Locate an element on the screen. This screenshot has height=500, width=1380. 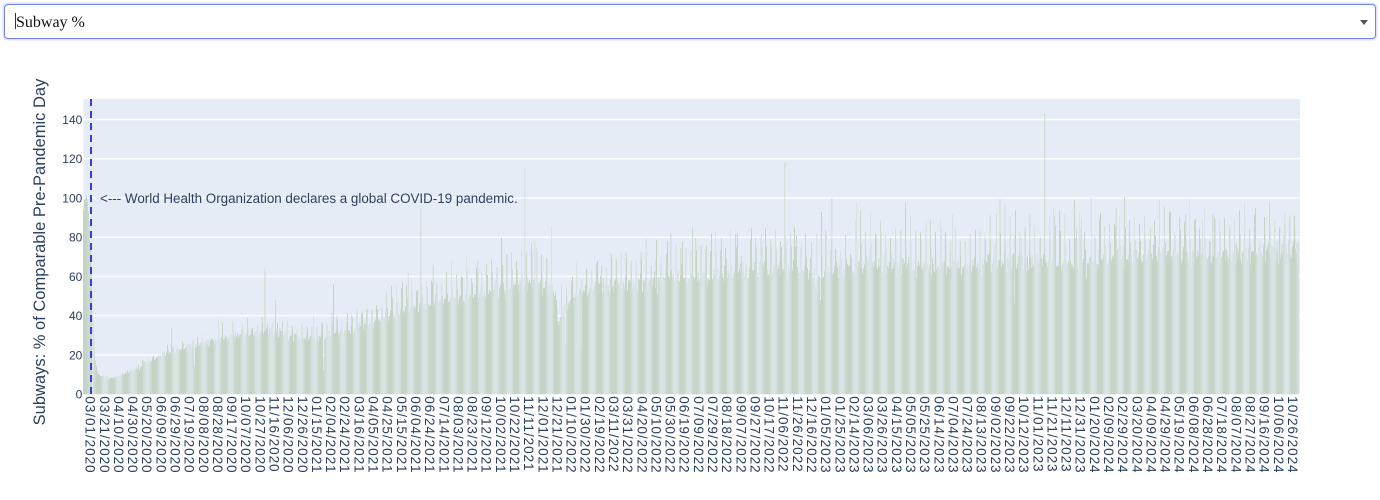
svg-text: 03/26/2023 is located at coordinates (882, 434).